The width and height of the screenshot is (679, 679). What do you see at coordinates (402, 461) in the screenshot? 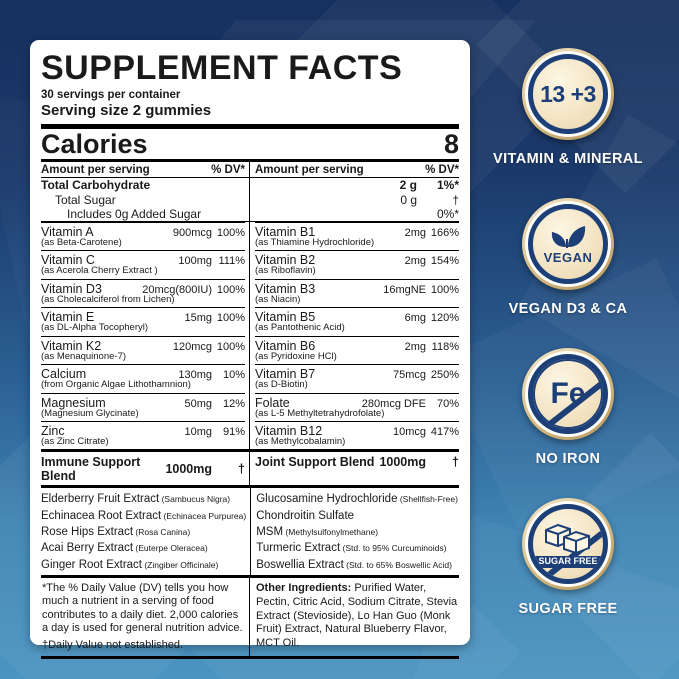
I see `joint-blend-amount: 1000mg` at bounding box center [402, 461].